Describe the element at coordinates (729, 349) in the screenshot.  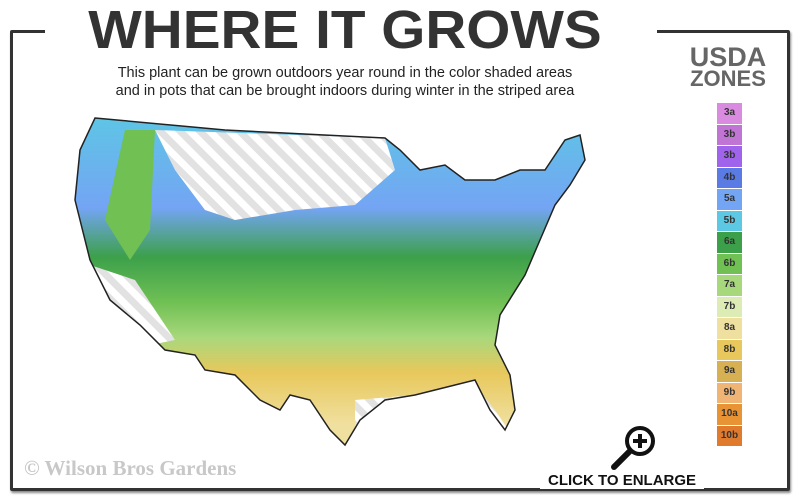
I see `legend-zone-8b: 8b` at that location.